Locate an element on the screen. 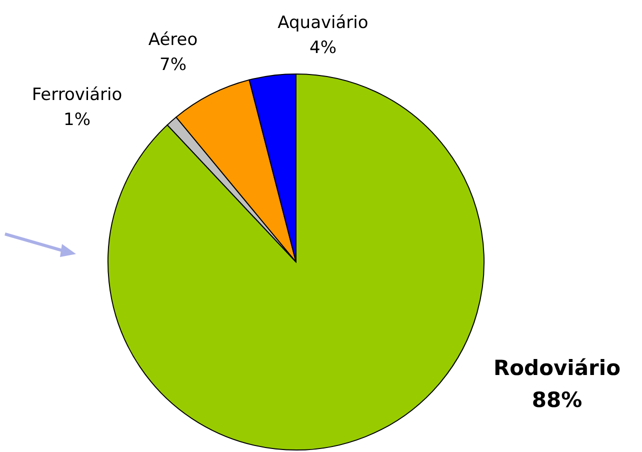 Image resolution: width=642 pixels, height=452 pixels. slice-label: Ferroviário is located at coordinates (77, 95).